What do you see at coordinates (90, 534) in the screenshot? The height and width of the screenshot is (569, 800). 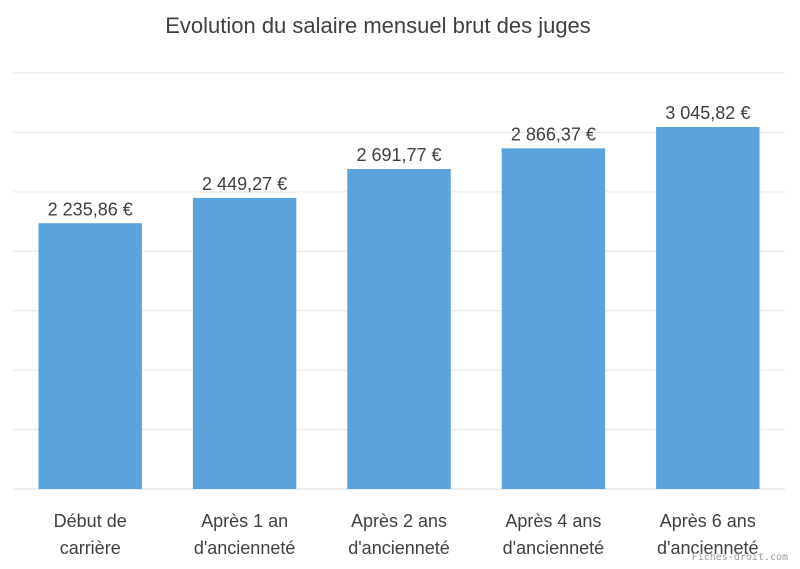 I see `category-label: Début de carrière` at bounding box center [90, 534].